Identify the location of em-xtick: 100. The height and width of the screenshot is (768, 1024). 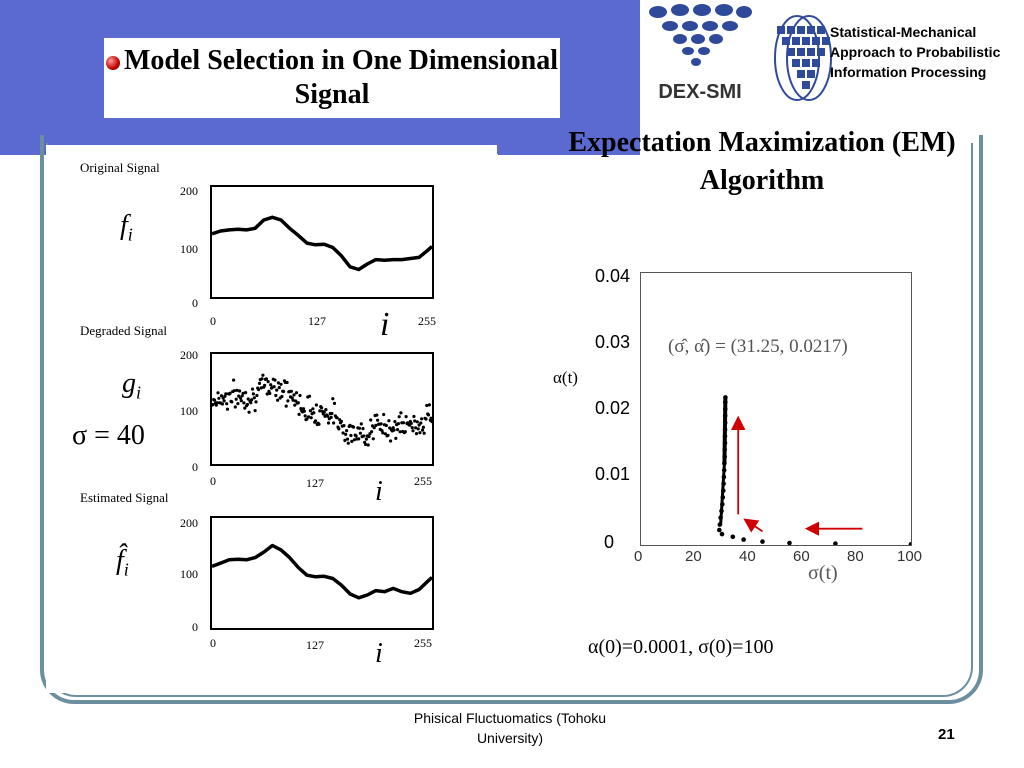
(910, 556).